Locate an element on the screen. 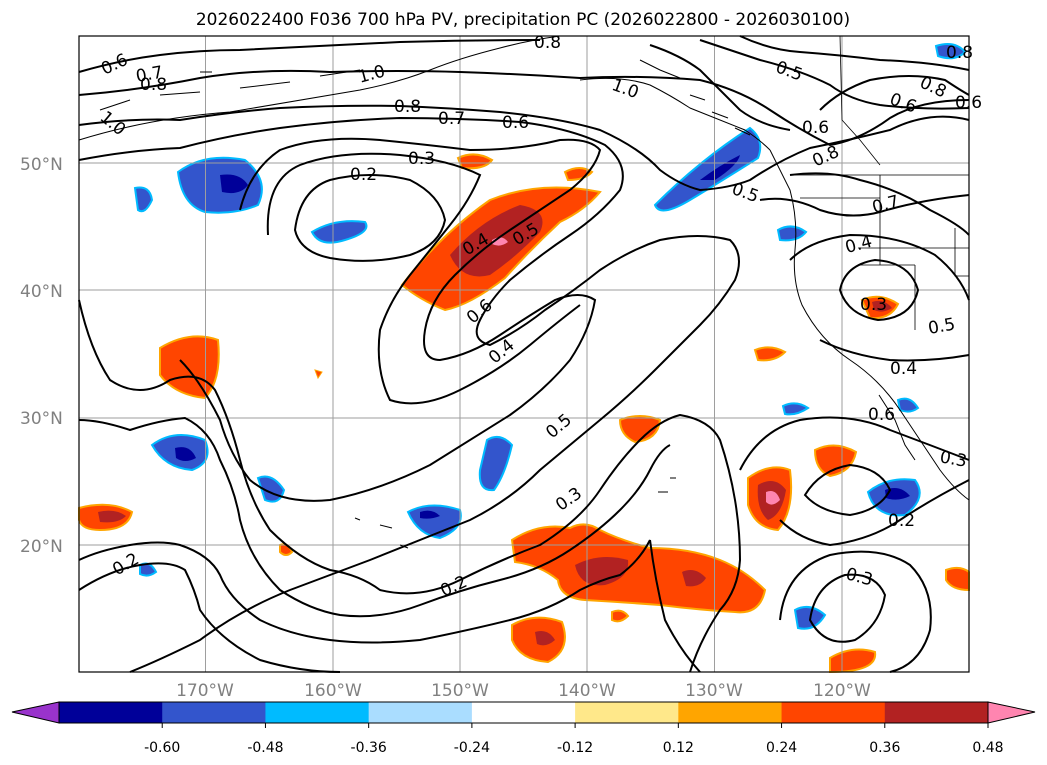  colorbar-extend-right is located at coordinates (1011, 712).